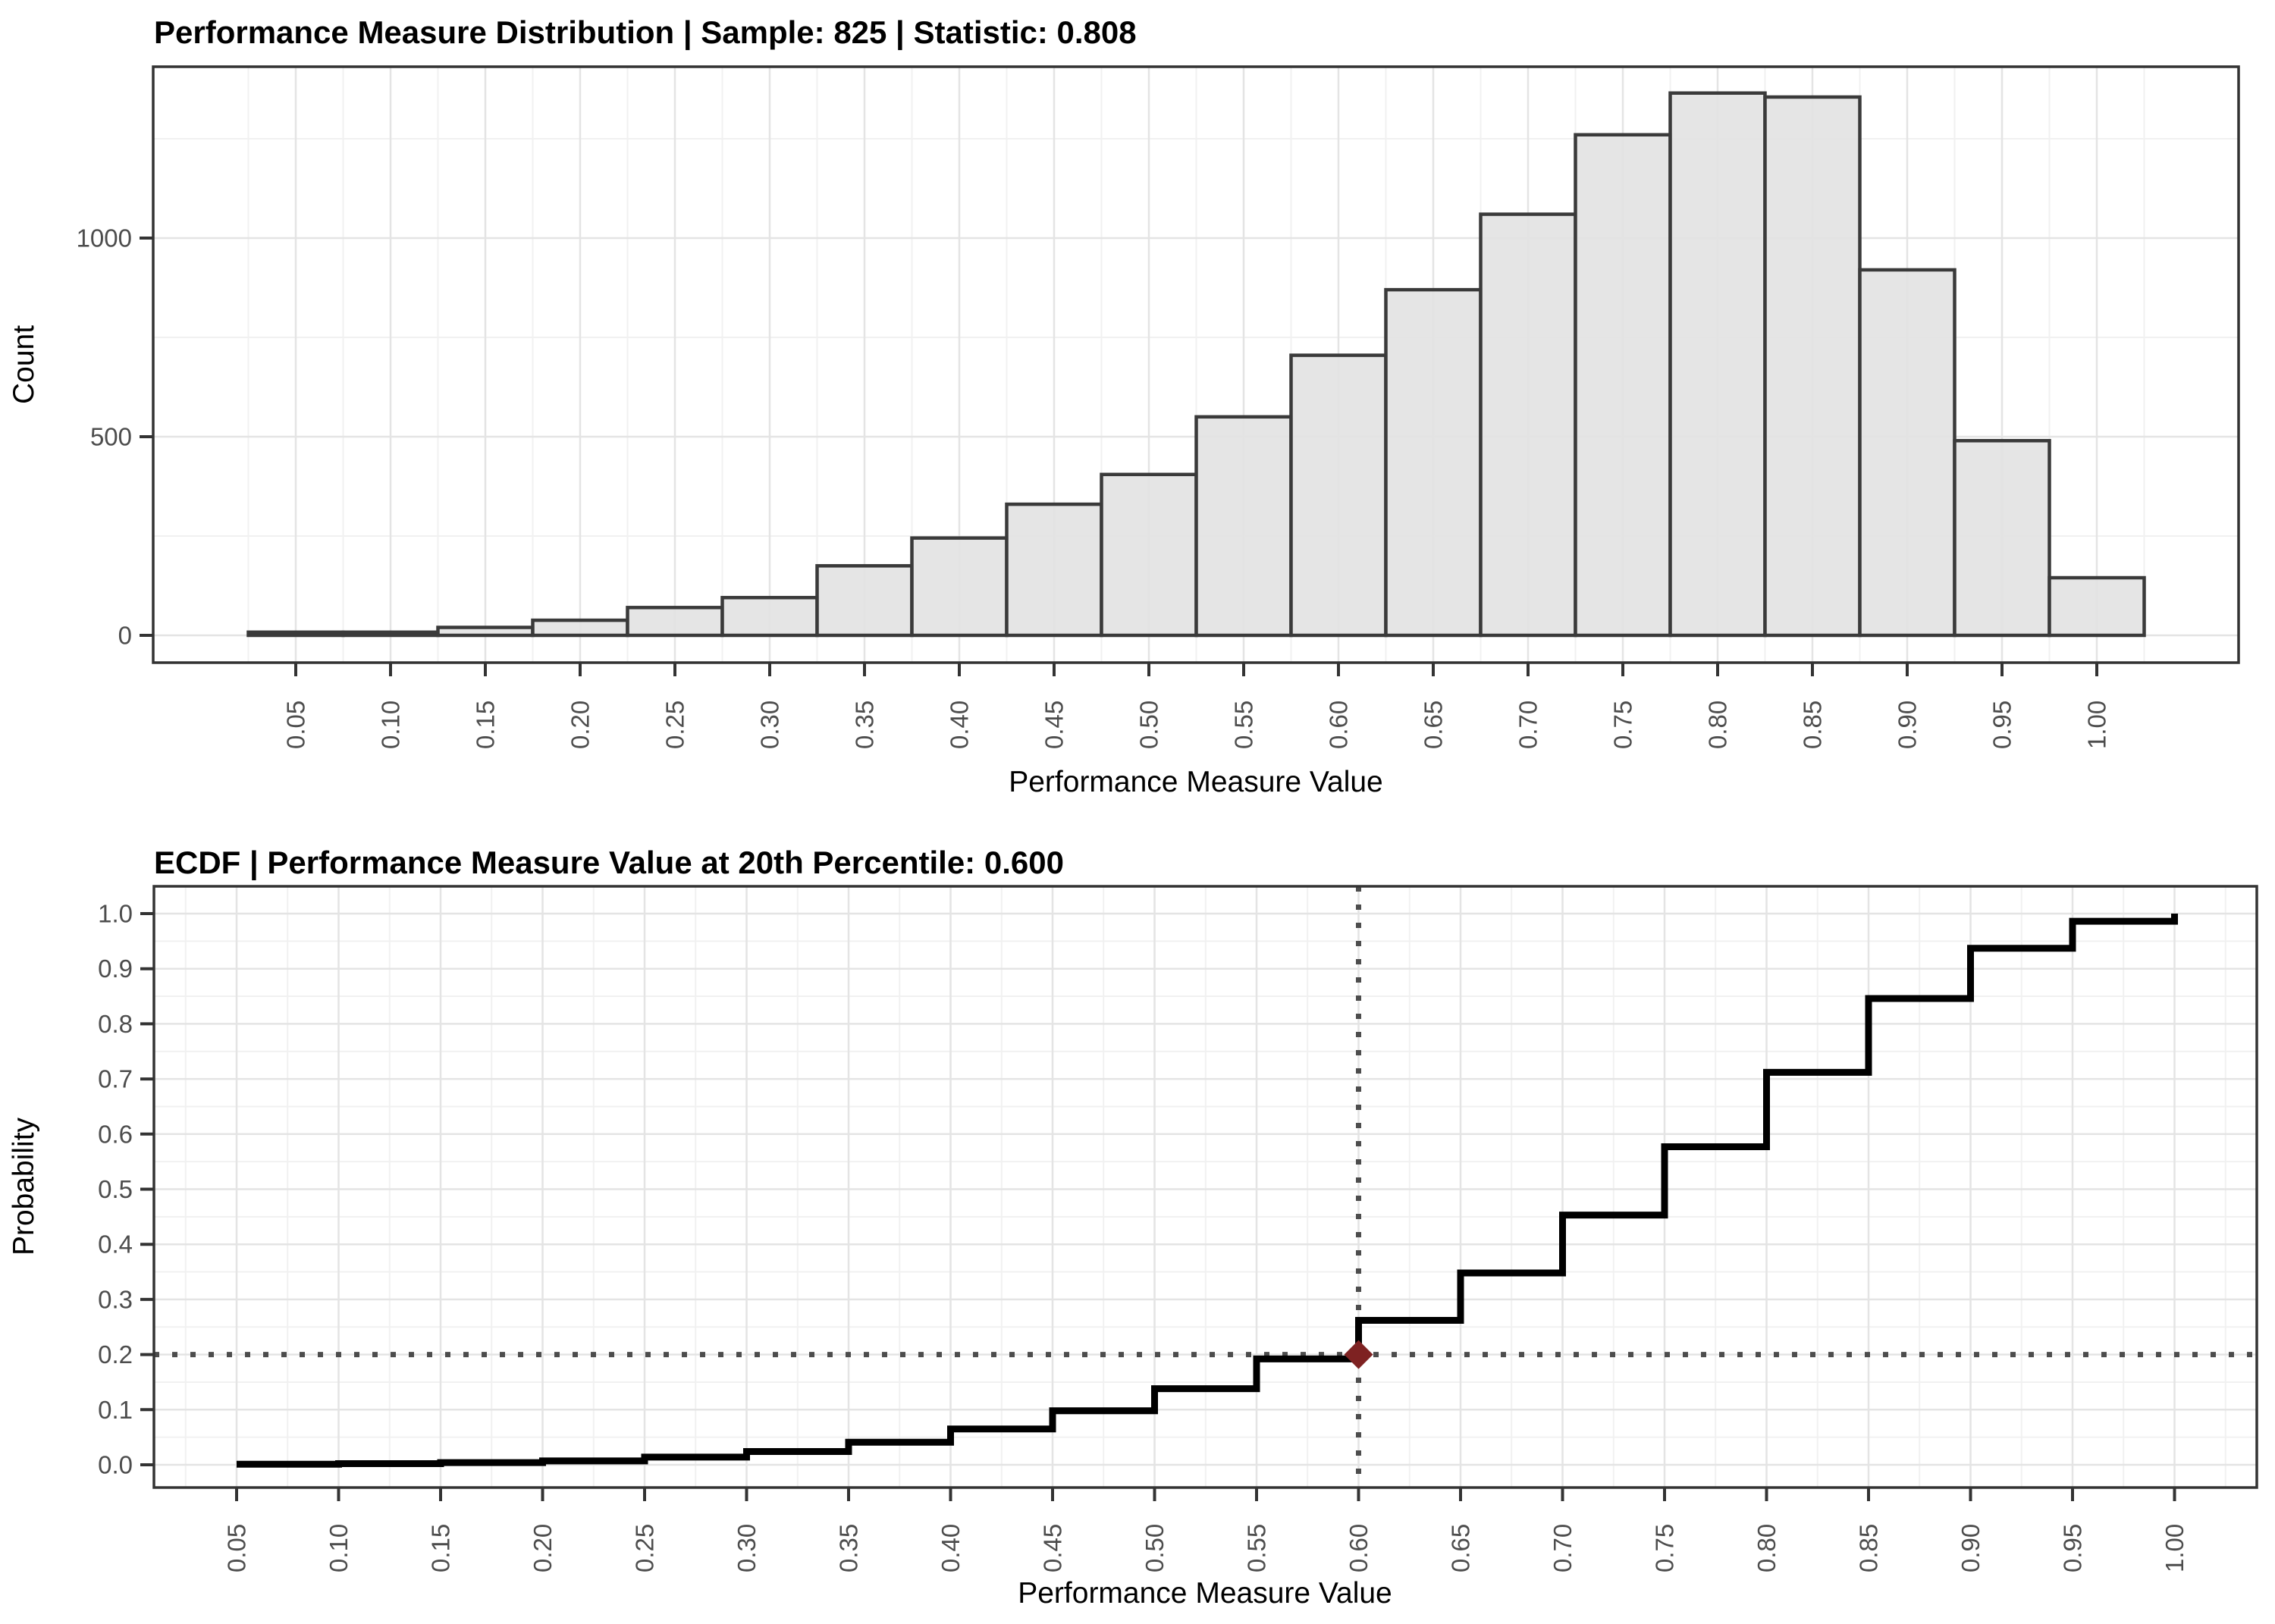 Image resolution: width=2275 pixels, height=1624 pixels. What do you see at coordinates (1358, 1354) in the screenshot?
I see `percentile-point-marker` at bounding box center [1358, 1354].